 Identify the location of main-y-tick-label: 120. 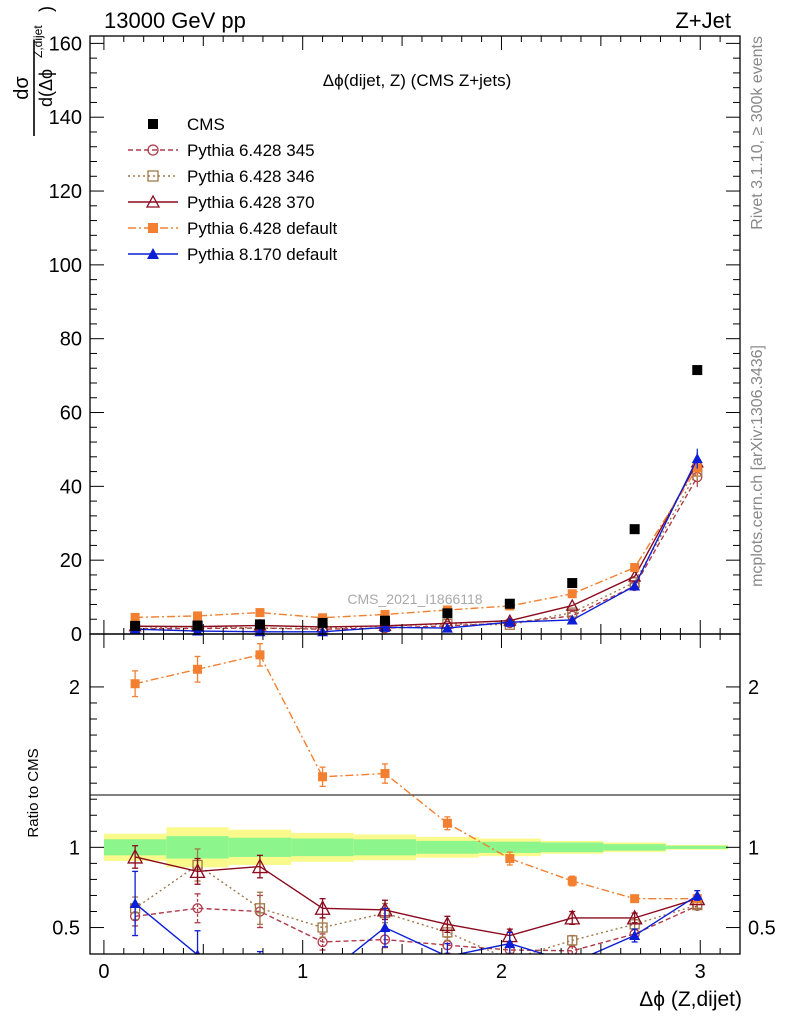
(65, 192).